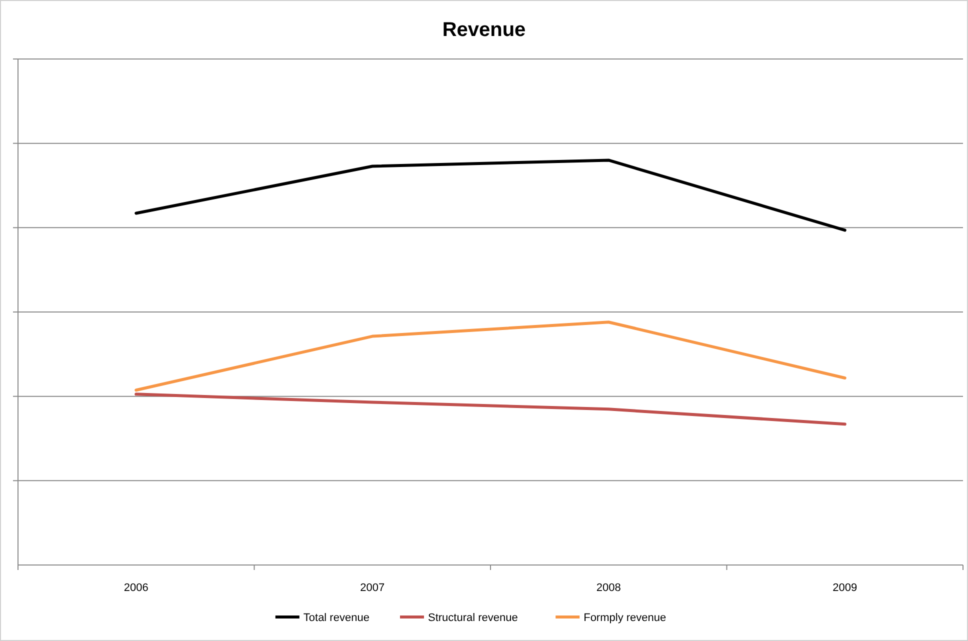 The width and height of the screenshot is (968, 641). What do you see at coordinates (845, 588) in the screenshot?
I see `x-tick-label: 2009` at bounding box center [845, 588].